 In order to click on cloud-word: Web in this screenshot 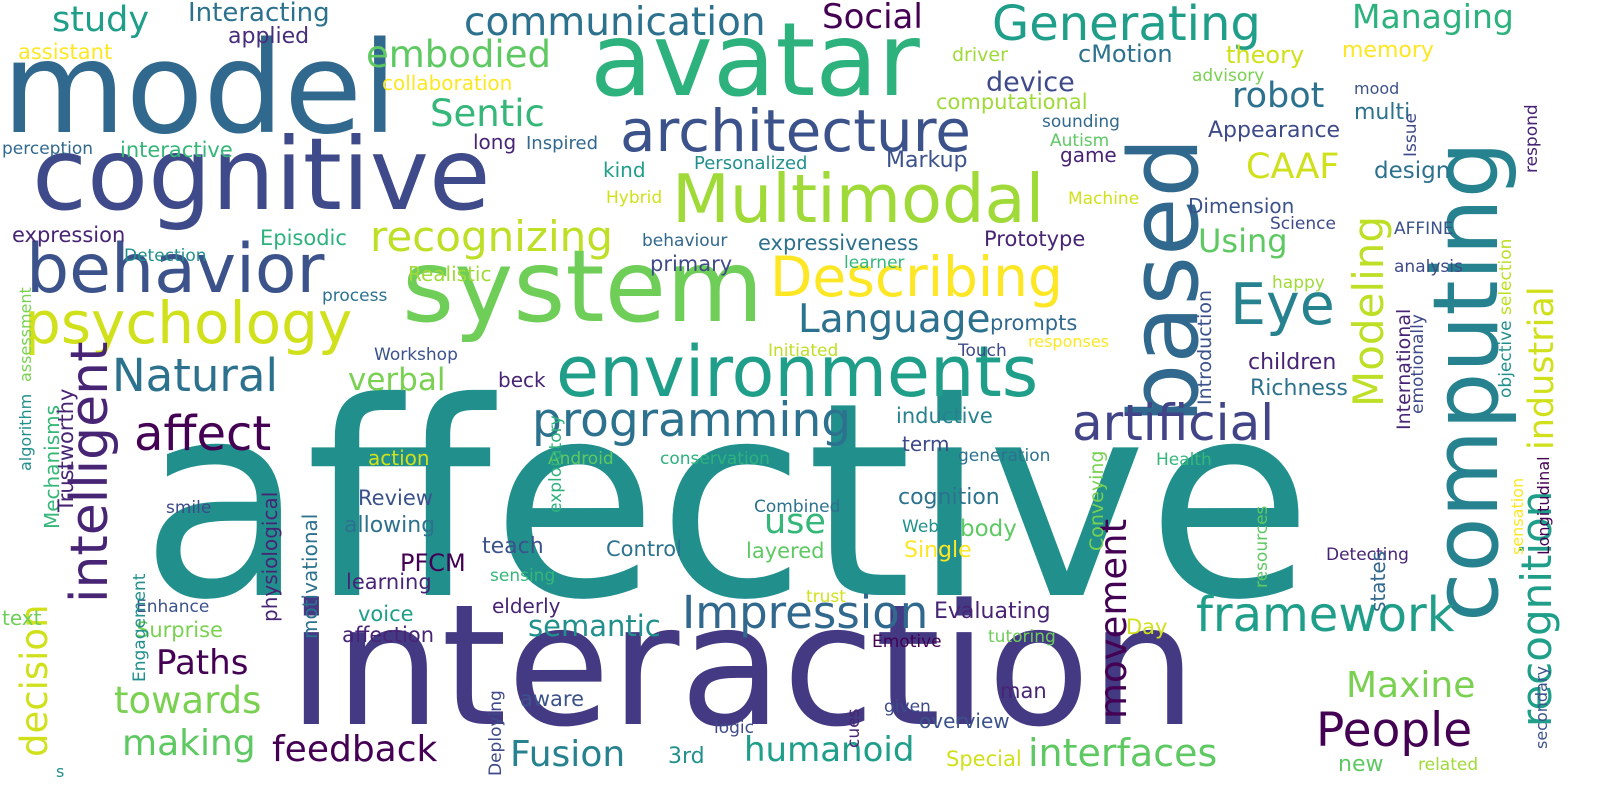, I will do `click(921, 527)`.